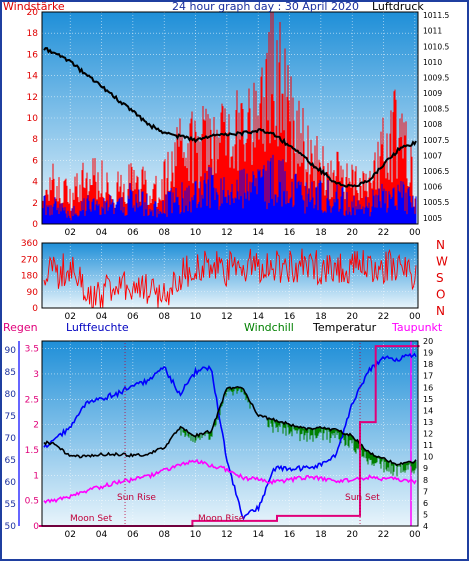 The width and height of the screenshot is (470, 562). What do you see at coordinates (35, 140) in the screenshot?
I see `left-tick-label: 8` at bounding box center [35, 140].